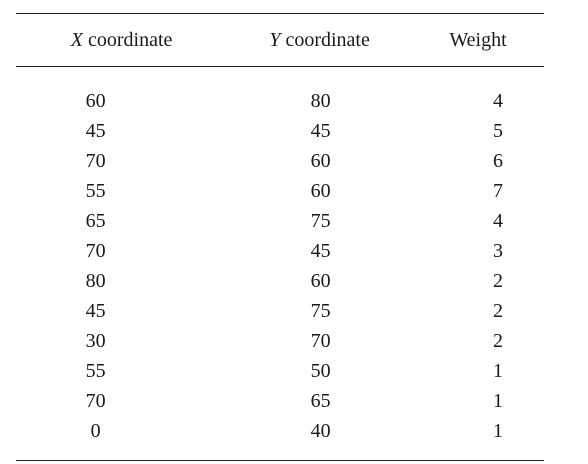 This screenshot has height=464, width=588. I want to click on table-row: 70 65 1, so click(280, 401).